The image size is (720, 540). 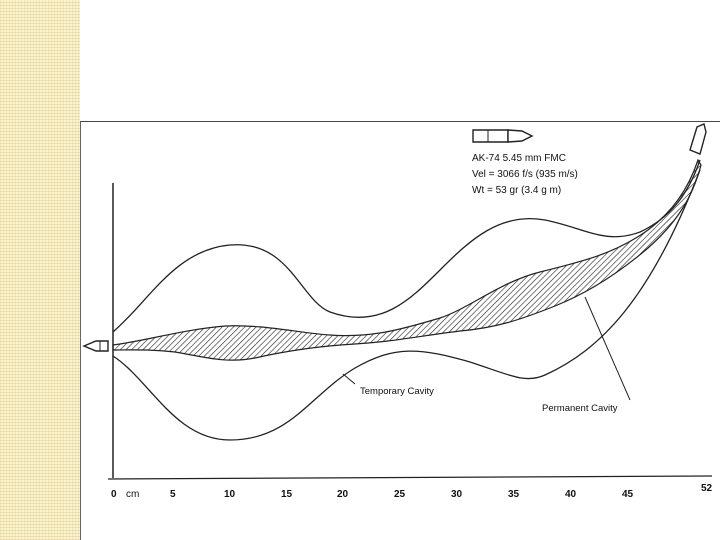 What do you see at coordinates (457, 494) in the screenshot?
I see `axis-tick-30: 30` at bounding box center [457, 494].